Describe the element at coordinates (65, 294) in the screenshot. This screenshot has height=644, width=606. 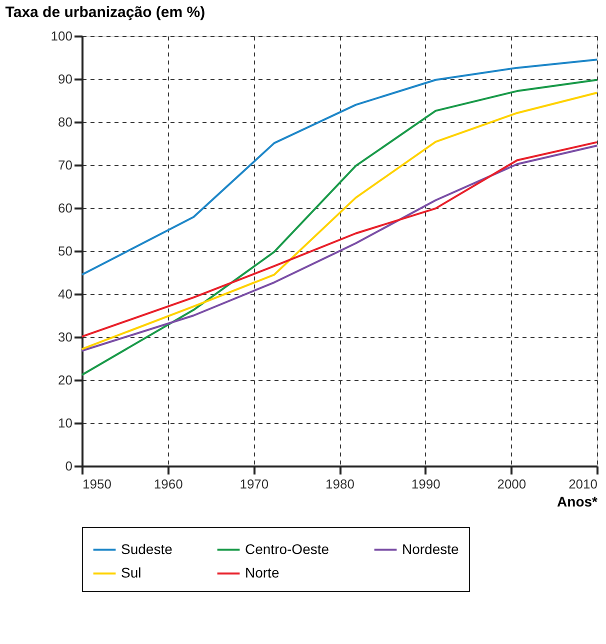
I see `y-tick-label: 40` at that location.